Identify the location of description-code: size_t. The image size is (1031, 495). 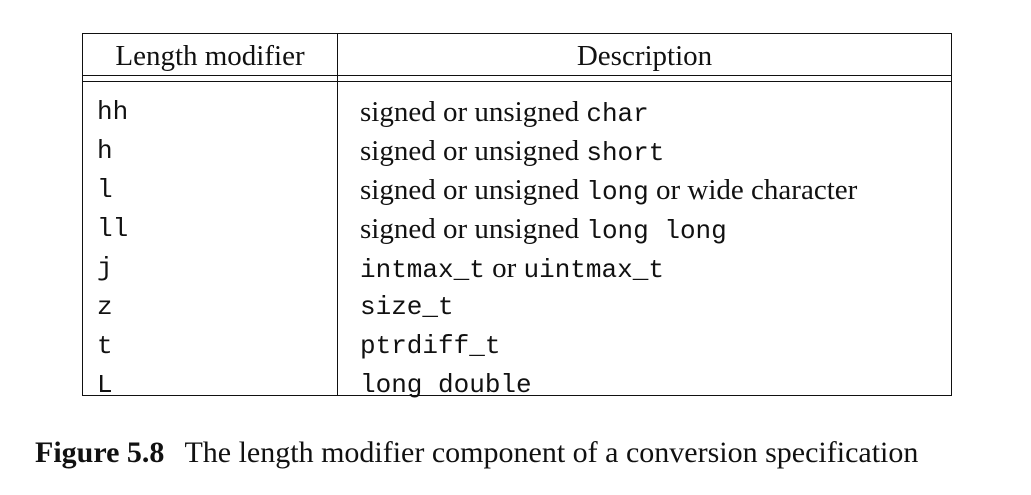
(407, 307).